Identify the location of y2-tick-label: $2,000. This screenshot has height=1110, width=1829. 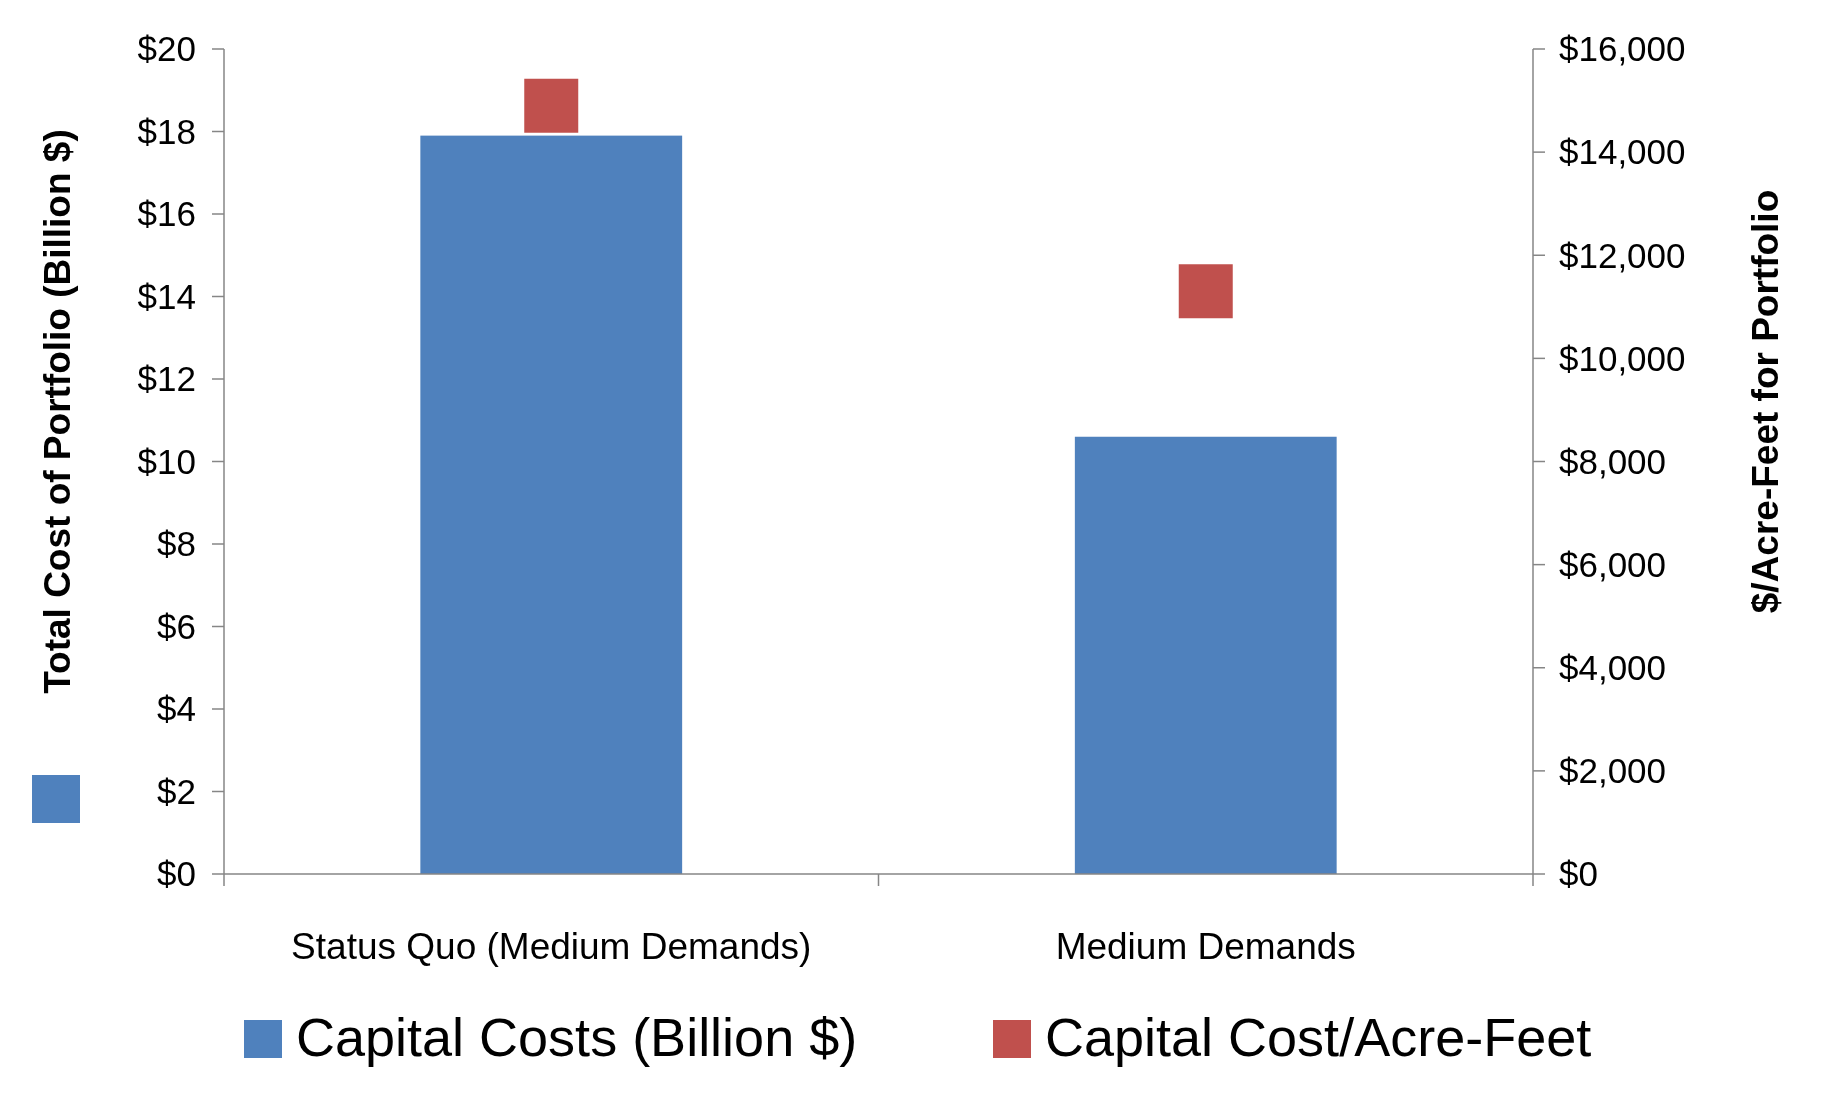
(1613, 771).